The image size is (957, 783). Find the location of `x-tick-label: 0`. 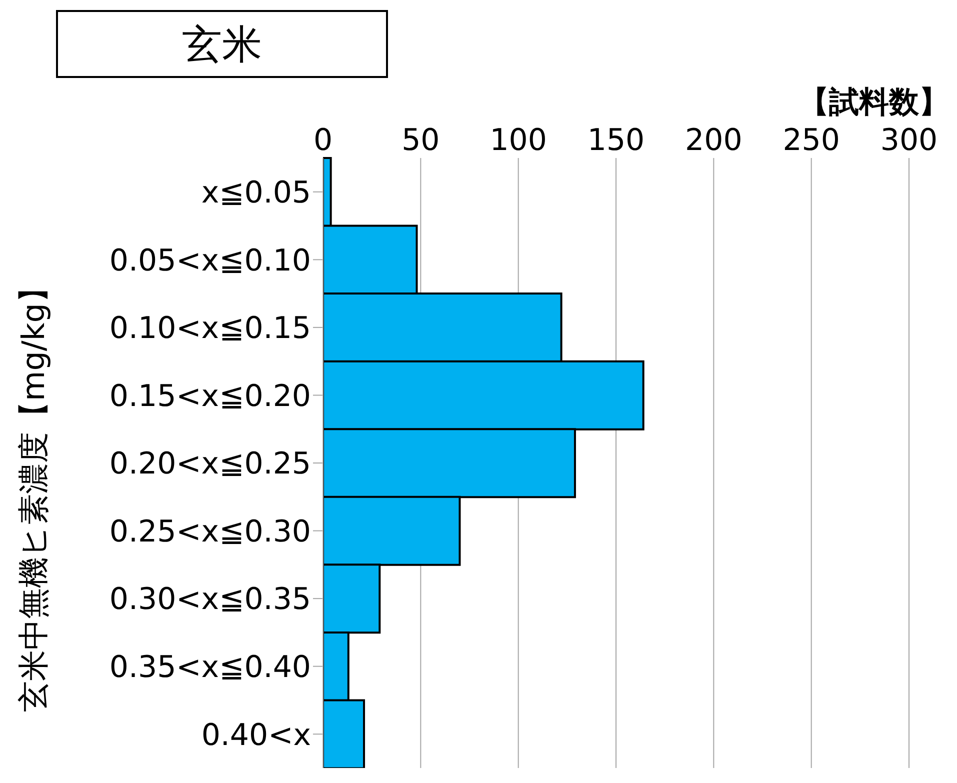

x-tick-label: 0 is located at coordinates (323, 140).